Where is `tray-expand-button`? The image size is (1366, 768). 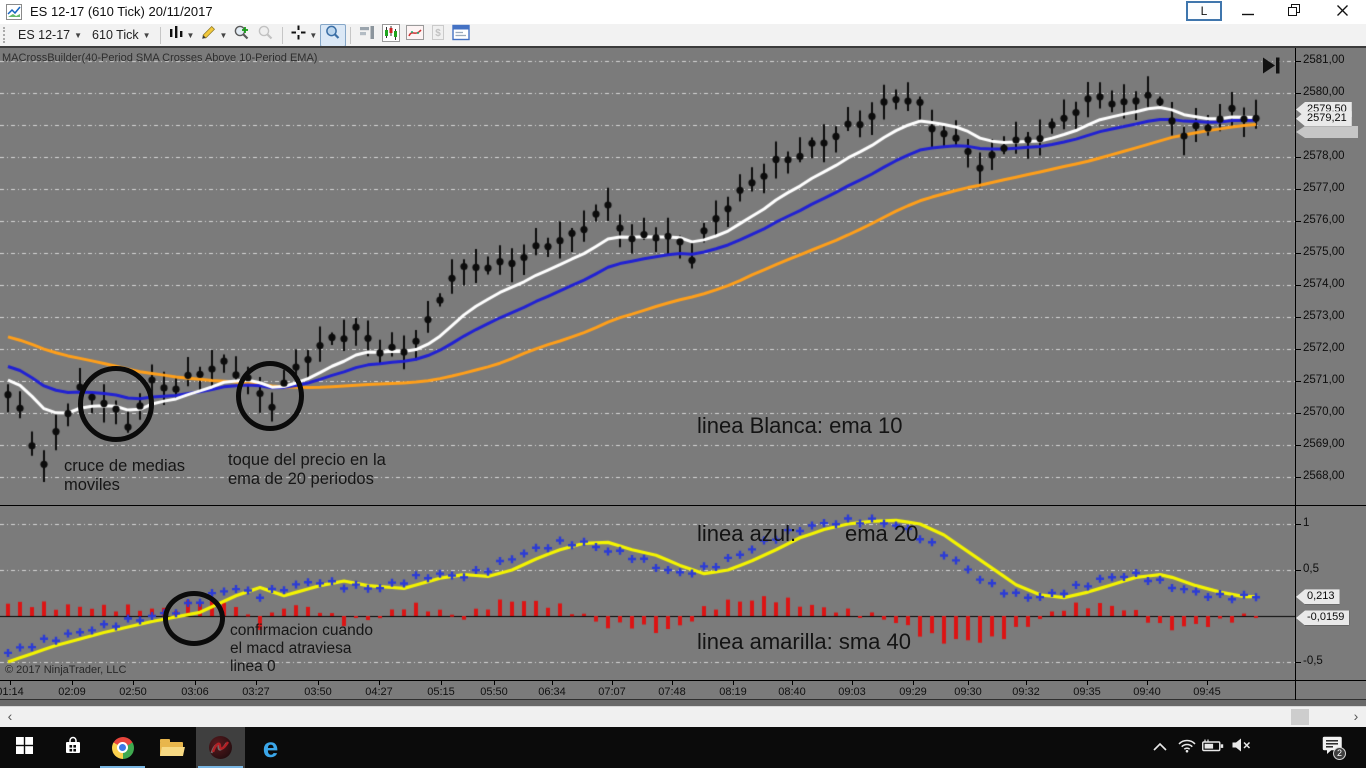
tray-expand-button is located at coordinates (1160, 747).